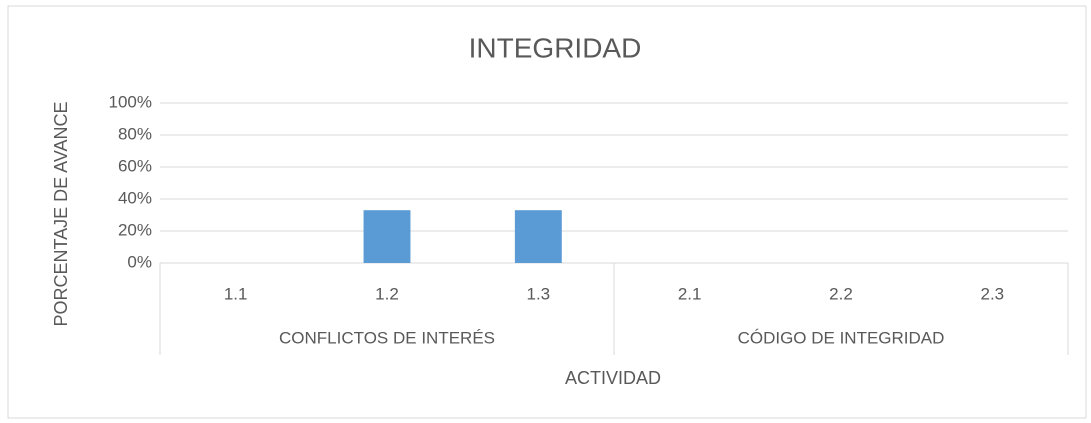  Describe the element at coordinates (139, 261) in the screenshot. I see `y-tick-label: 0%` at that location.